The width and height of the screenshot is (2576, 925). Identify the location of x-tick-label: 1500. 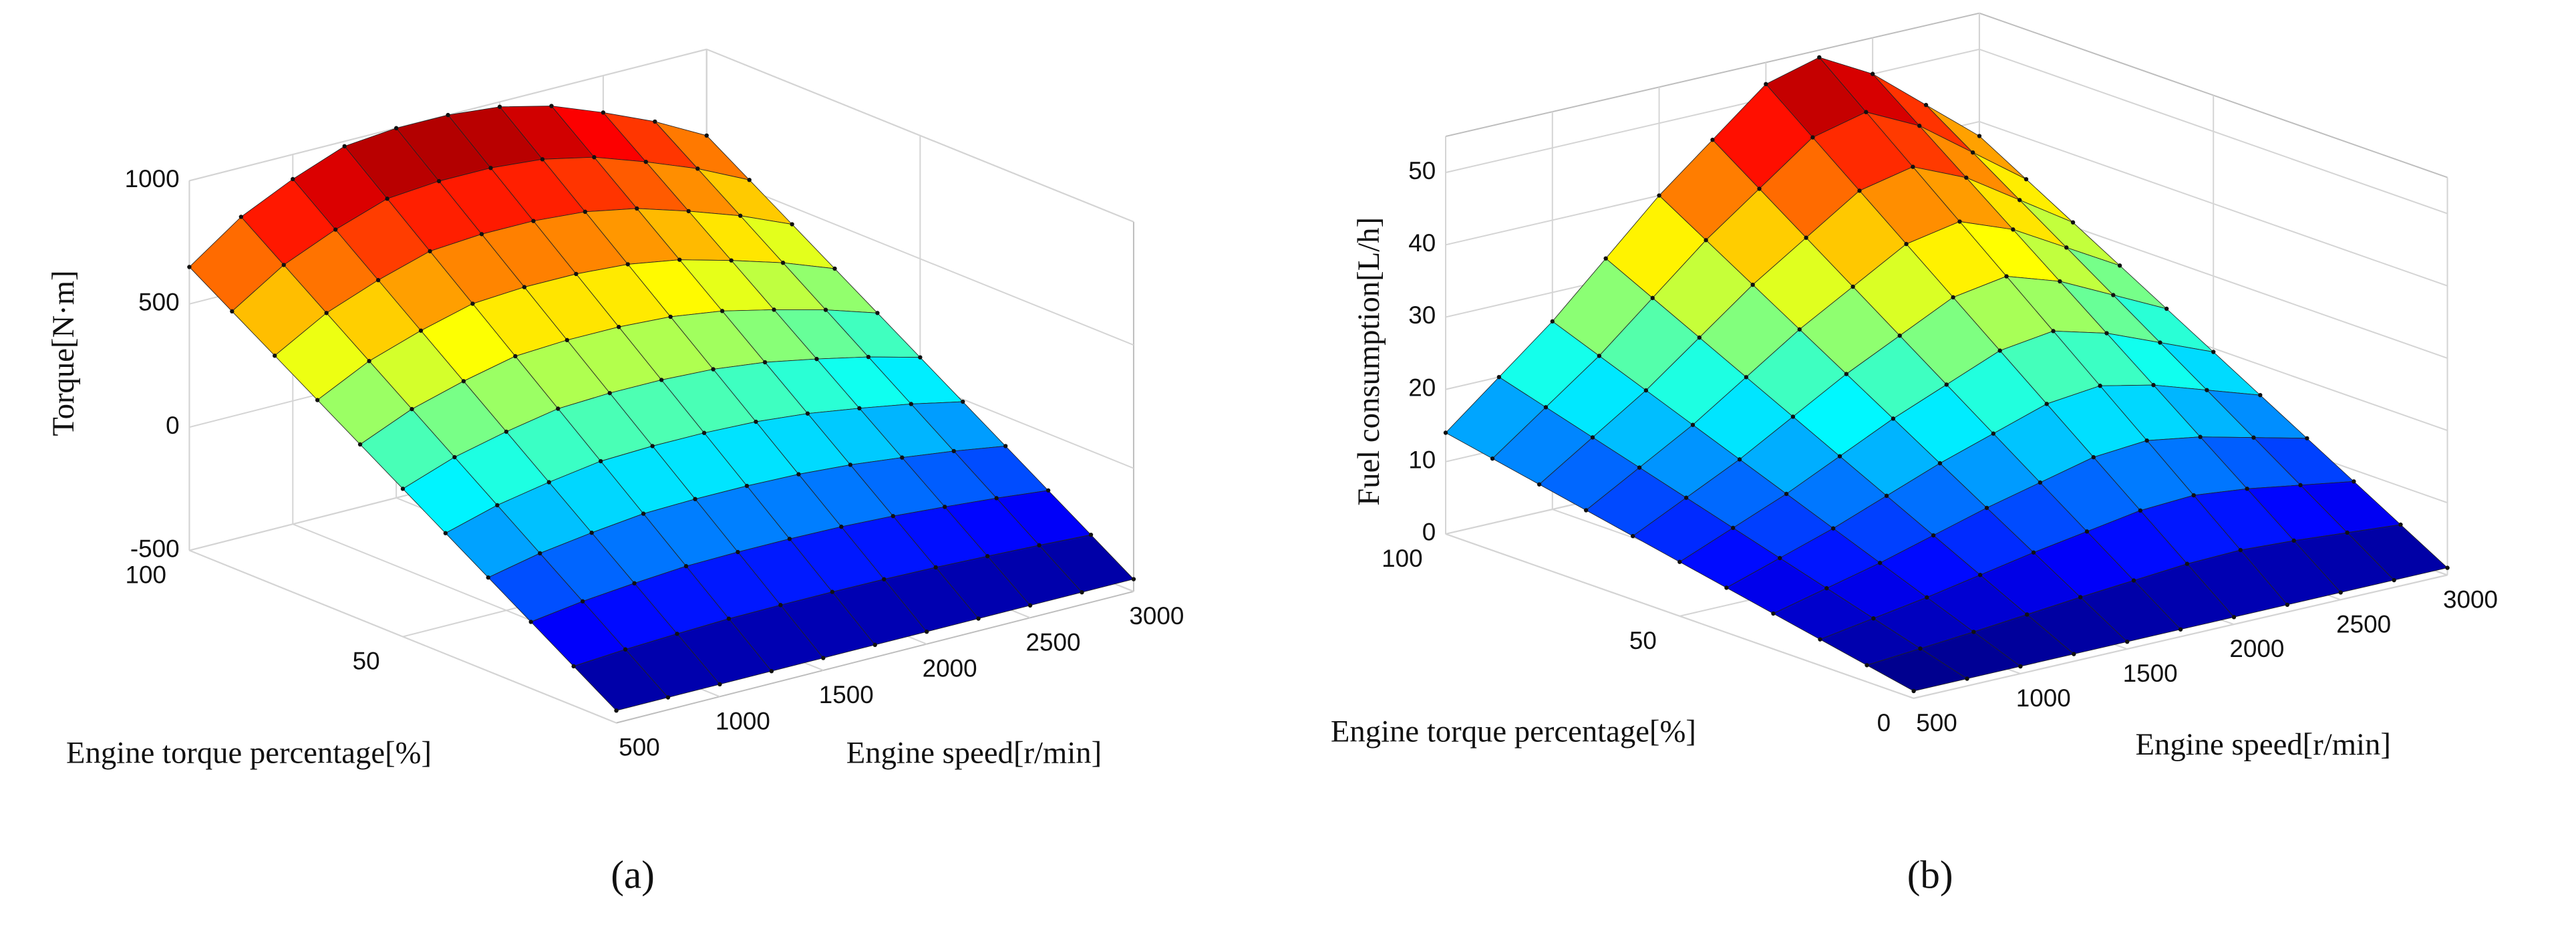
(846, 694).